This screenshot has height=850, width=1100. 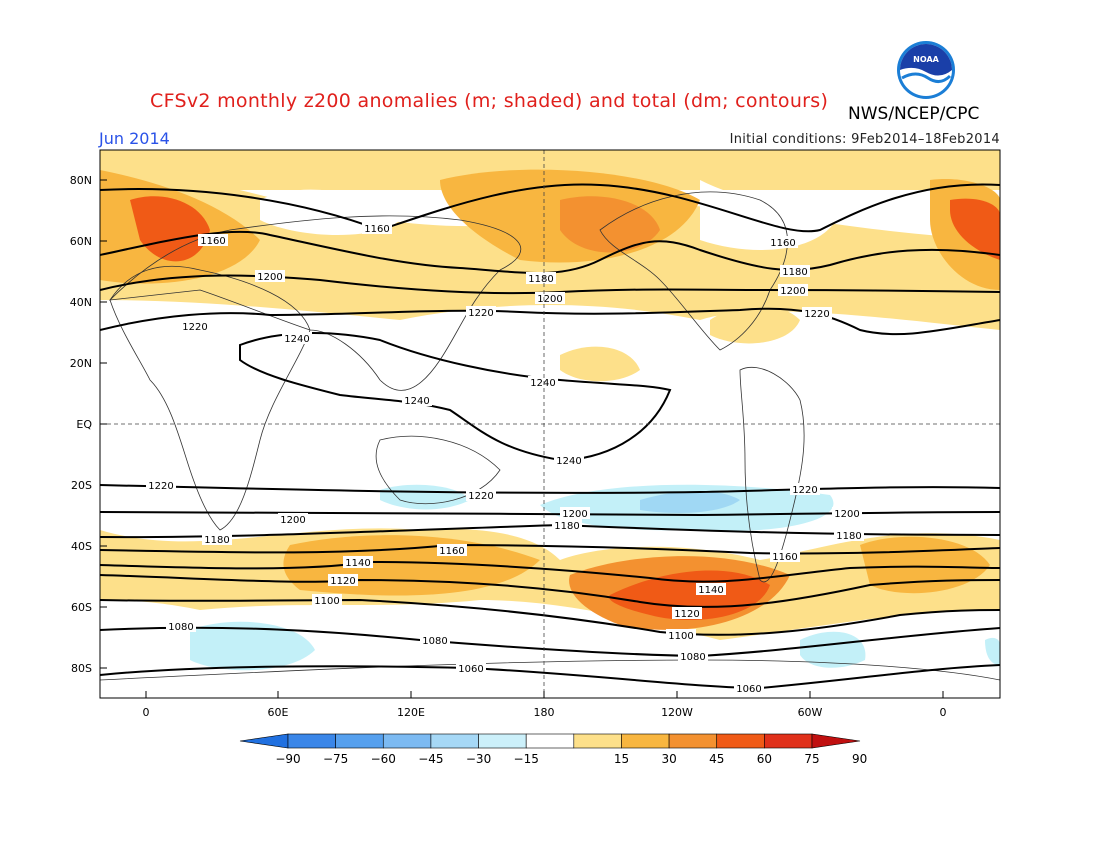 What do you see at coordinates (550, 549) in the screenshot?
I see `contour-1160-sh` at bounding box center [550, 549].